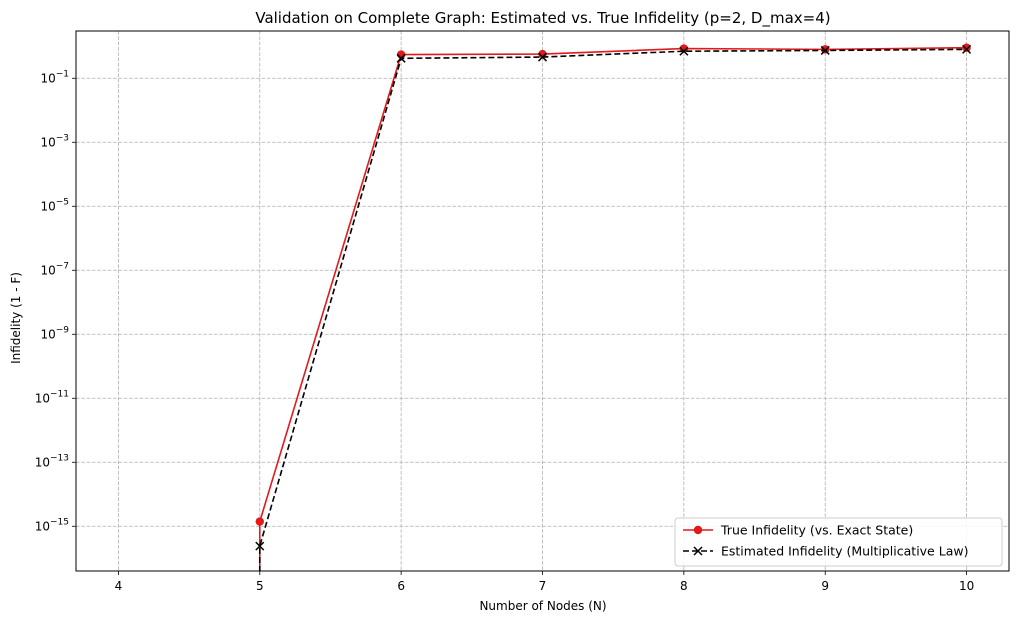 The width and height of the screenshot is (1018, 628). I want to click on x-axis: 4 5 6 7 8 9 10, so click(544, 582).